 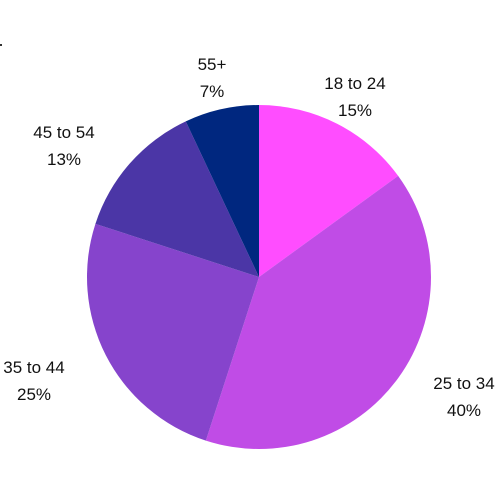 What do you see at coordinates (463, 383) in the screenshot?
I see `slice-category-label: 25 to 34` at bounding box center [463, 383].